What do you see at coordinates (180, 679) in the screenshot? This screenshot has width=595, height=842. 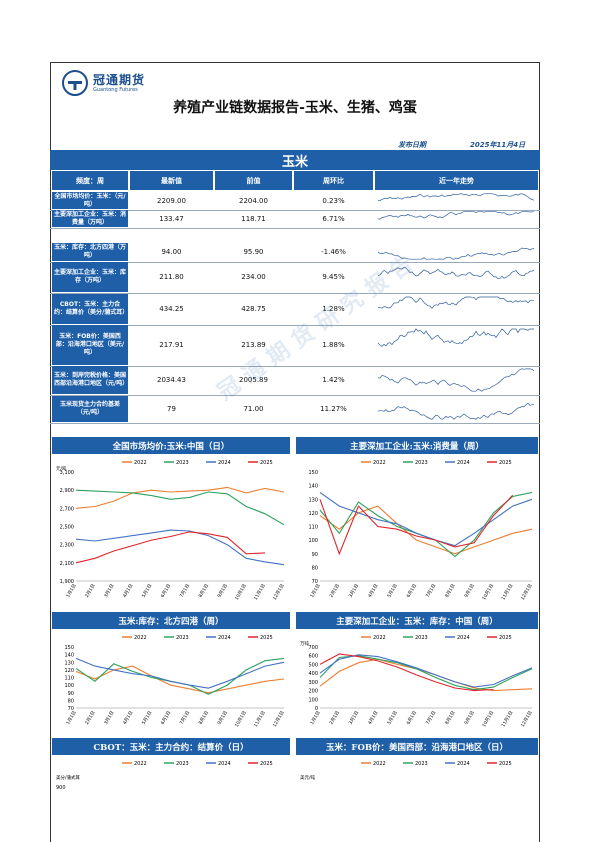 I see `series-line-2022` at bounding box center [180, 679].